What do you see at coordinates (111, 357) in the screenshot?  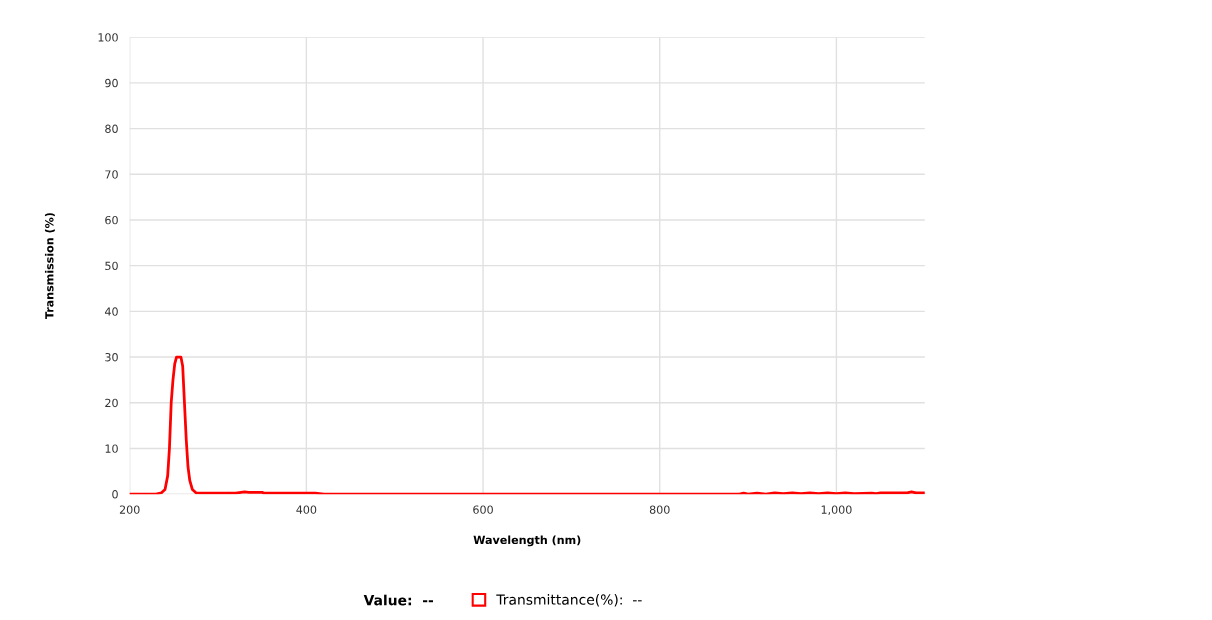 I see `y-tick-label: 30` at bounding box center [111, 357].